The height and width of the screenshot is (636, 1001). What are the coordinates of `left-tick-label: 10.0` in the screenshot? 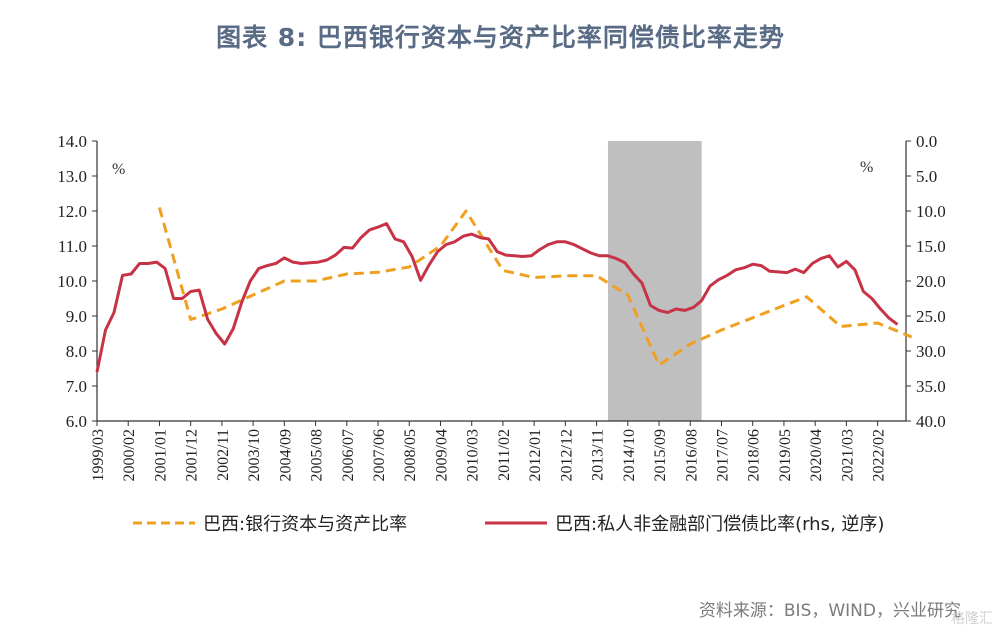 It's located at (72, 281).